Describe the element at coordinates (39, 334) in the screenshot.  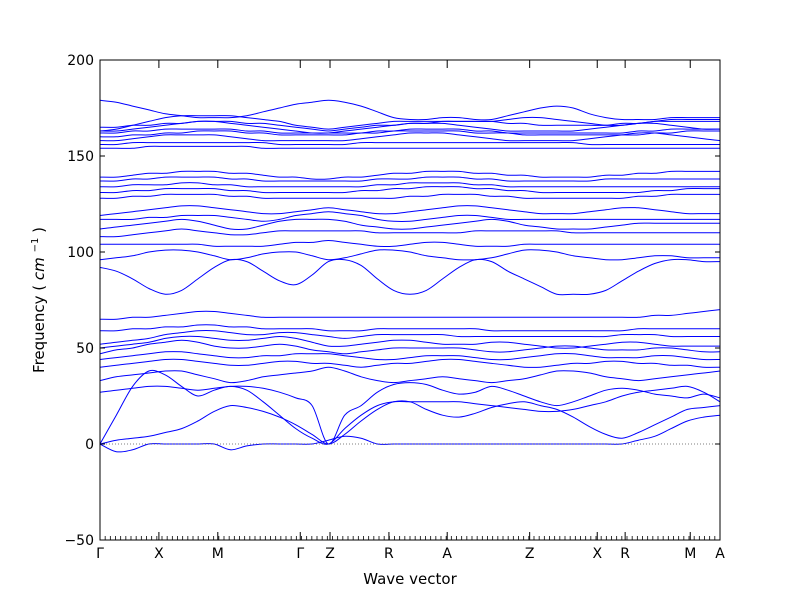
I see `y-axis-label-text: Frequency` at that location.